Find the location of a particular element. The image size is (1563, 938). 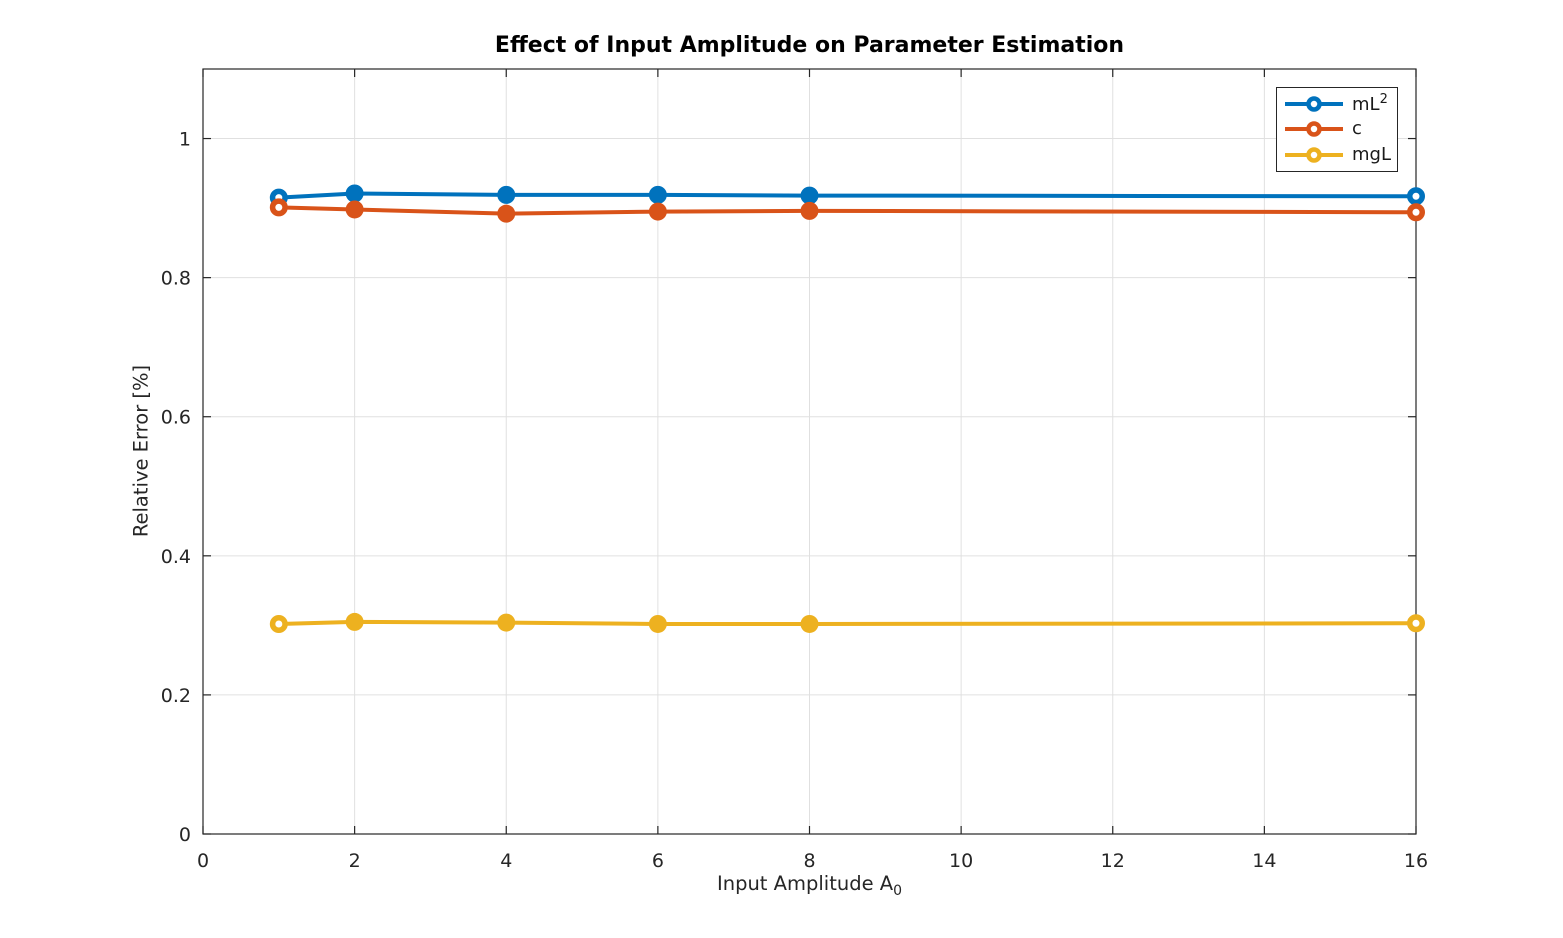

x-tick-label: 10 is located at coordinates (961, 861).